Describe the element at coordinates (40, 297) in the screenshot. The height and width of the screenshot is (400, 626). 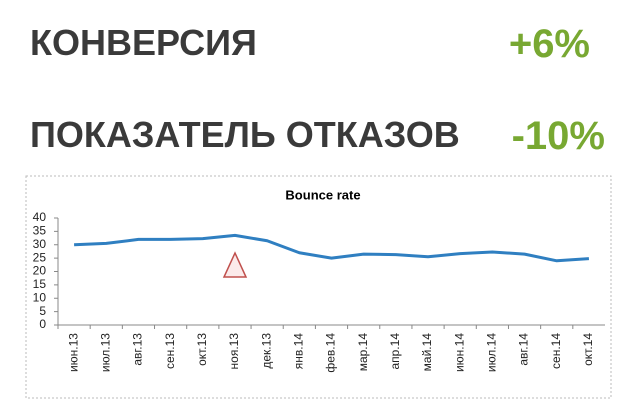
I see `y-tick-label: 10` at that location.